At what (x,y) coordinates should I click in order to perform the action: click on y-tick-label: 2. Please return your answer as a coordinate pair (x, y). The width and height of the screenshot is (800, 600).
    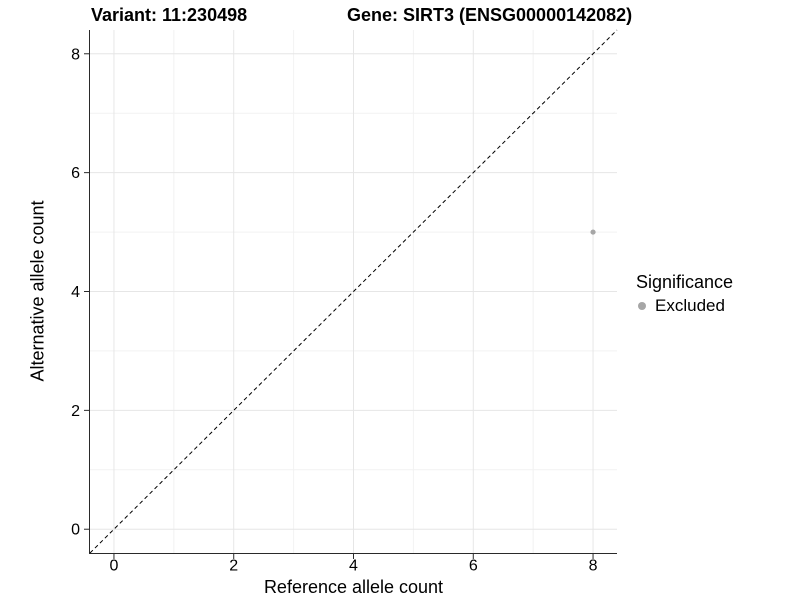
    Looking at the image, I should click on (75, 411).